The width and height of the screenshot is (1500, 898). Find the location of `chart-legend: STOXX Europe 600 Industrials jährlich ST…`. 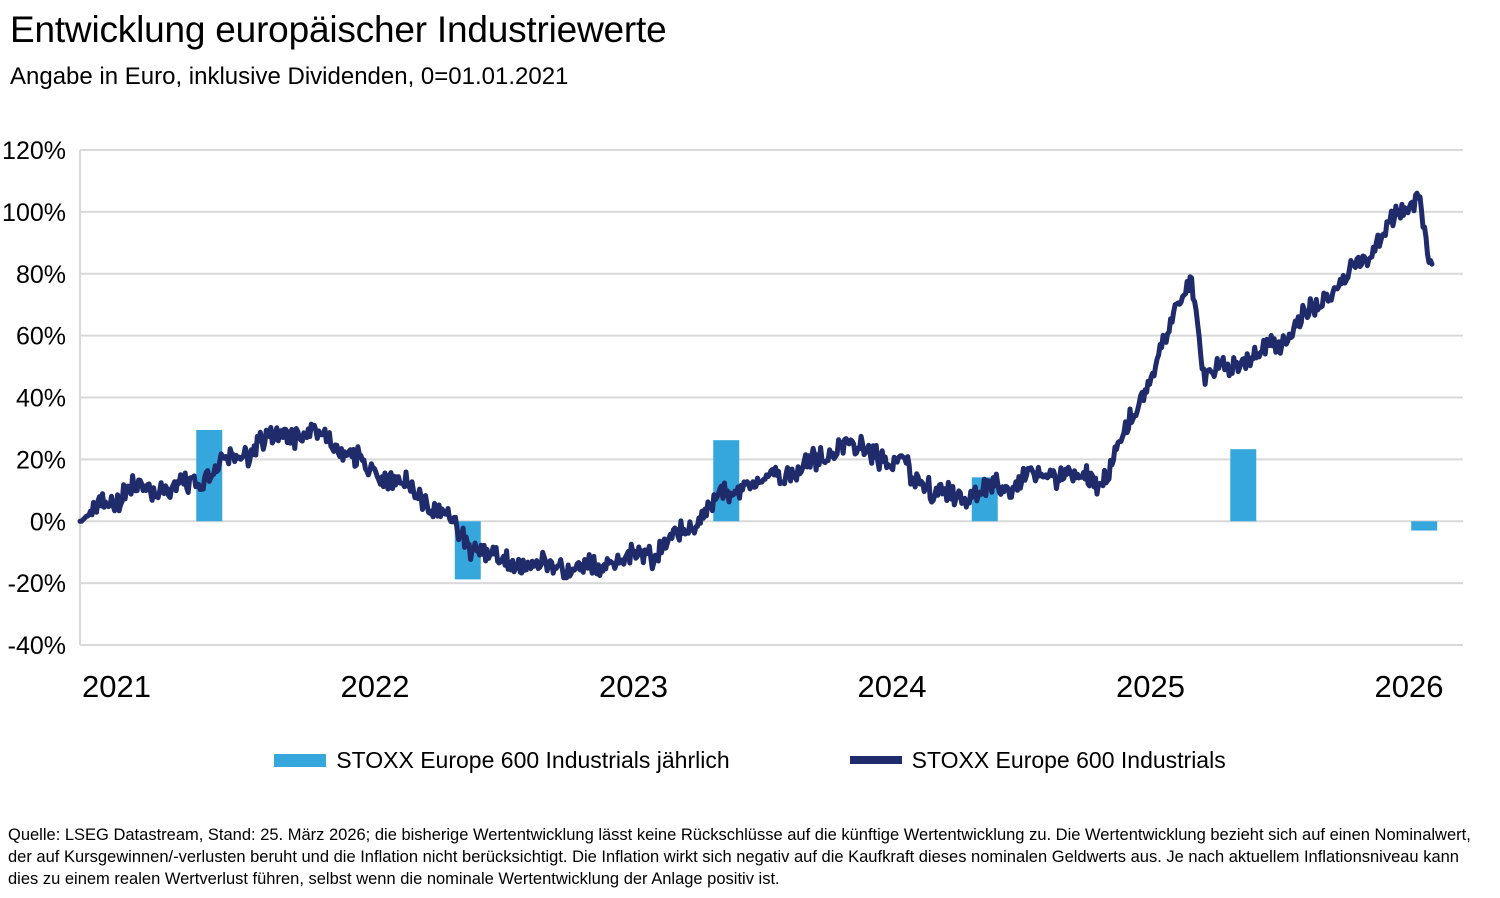

chart-legend: STOXX Europe 600 Industrials jährlich ST… is located at coordinates (750, 760).